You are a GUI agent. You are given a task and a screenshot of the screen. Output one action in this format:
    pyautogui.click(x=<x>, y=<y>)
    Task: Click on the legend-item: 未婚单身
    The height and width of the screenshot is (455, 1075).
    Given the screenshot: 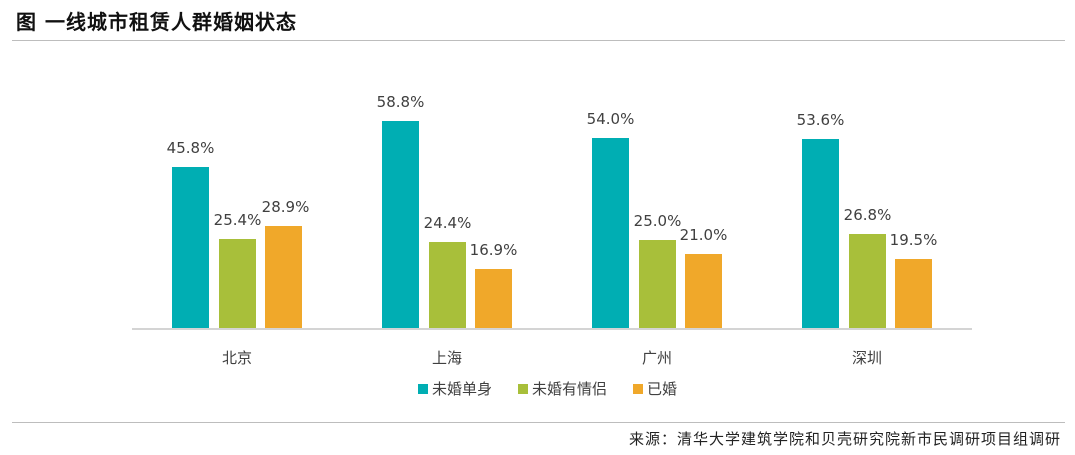 What is the action you would take?
    pyautogui.click(x=454, y=388)
    